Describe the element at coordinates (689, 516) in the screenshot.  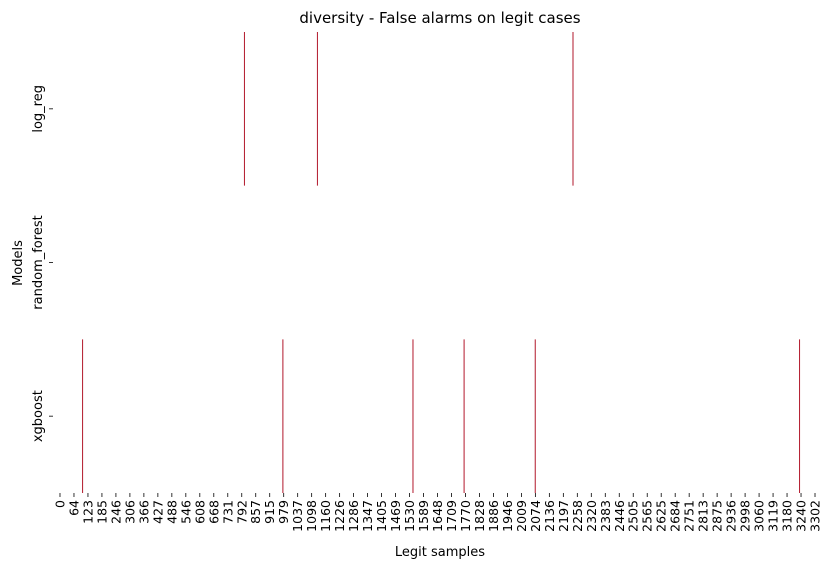
I see `x-tick-label: 2751` at that location.